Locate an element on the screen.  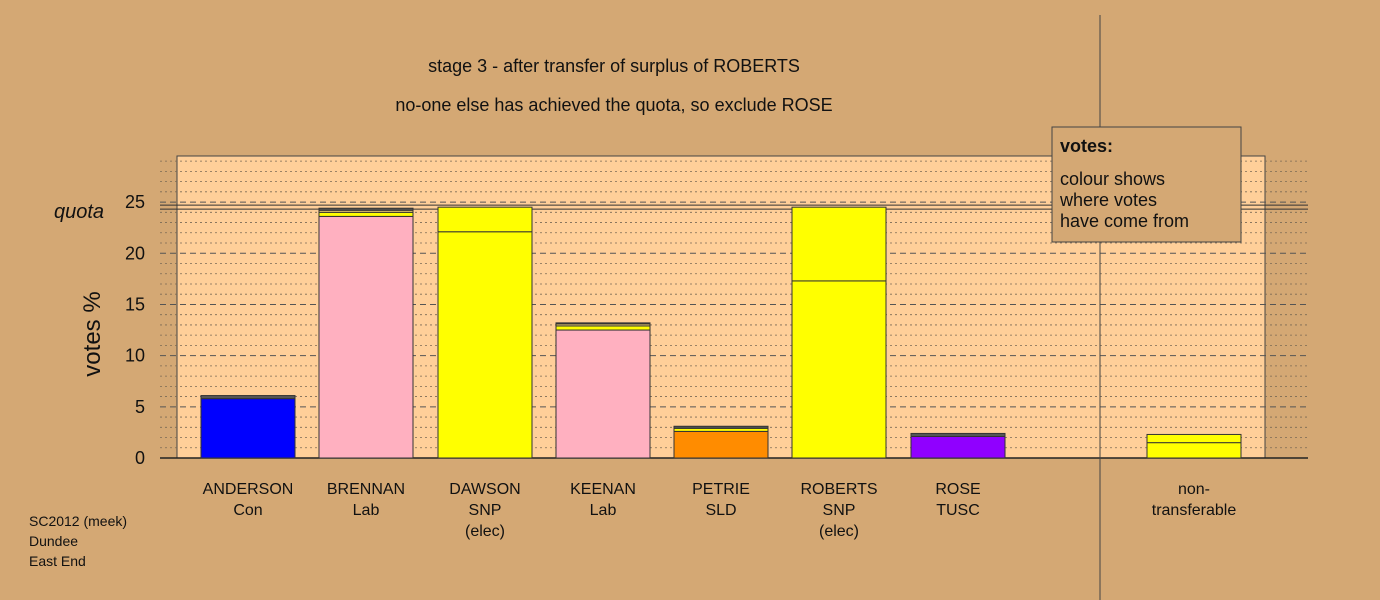
candidate-party-label: SLD is located at coordinates (720, 510).